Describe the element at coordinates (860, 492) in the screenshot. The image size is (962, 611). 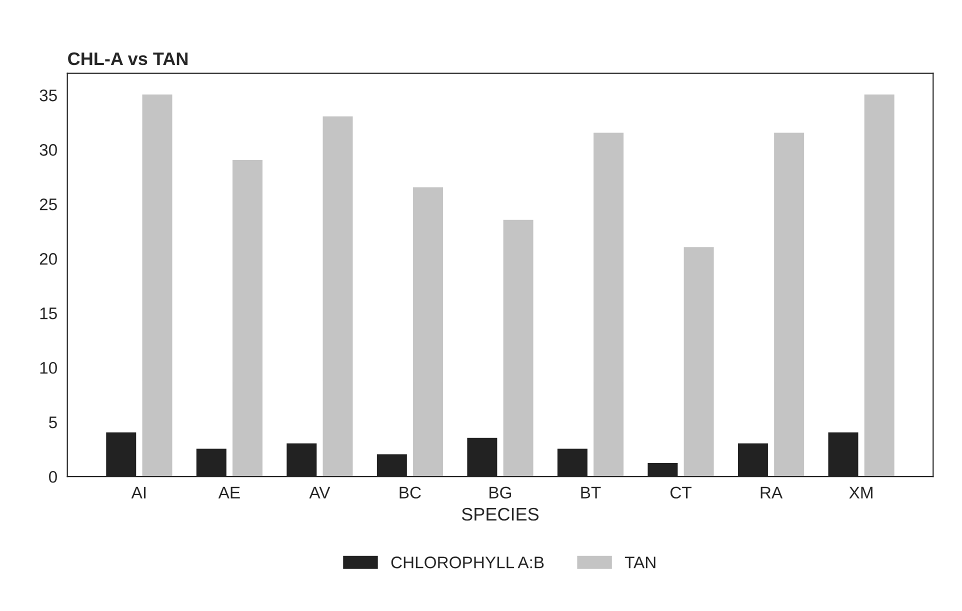
I see `x-tick-label: XM` at that location.